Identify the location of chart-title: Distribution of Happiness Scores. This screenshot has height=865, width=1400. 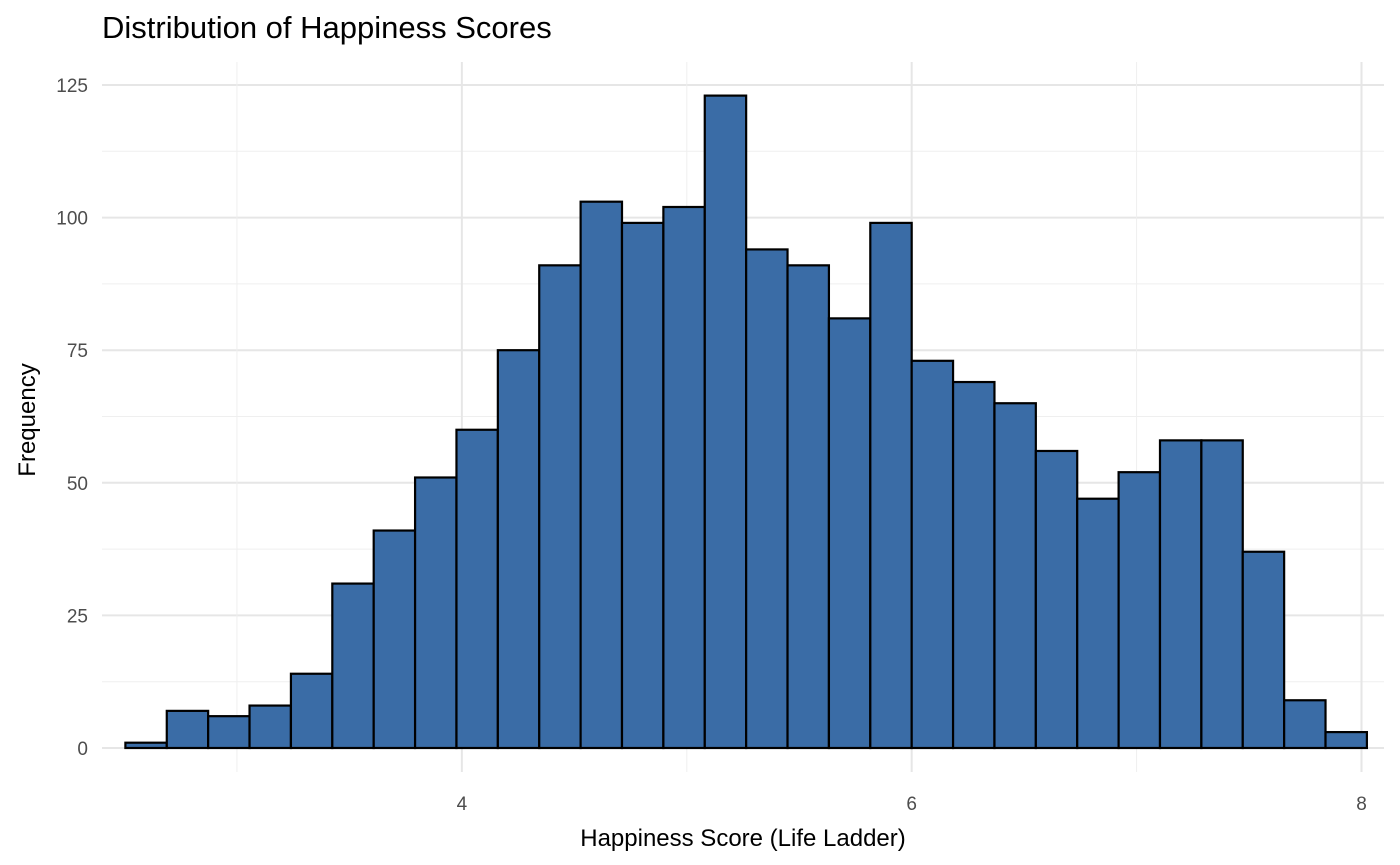
(327, 27).